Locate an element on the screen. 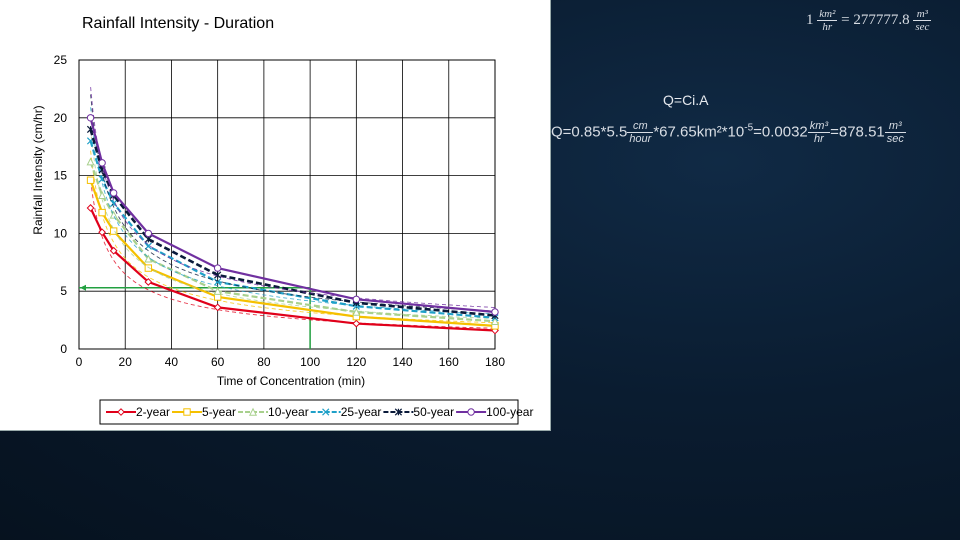  legend-item-100-year: 100-year is located at coordinates (494, 412).